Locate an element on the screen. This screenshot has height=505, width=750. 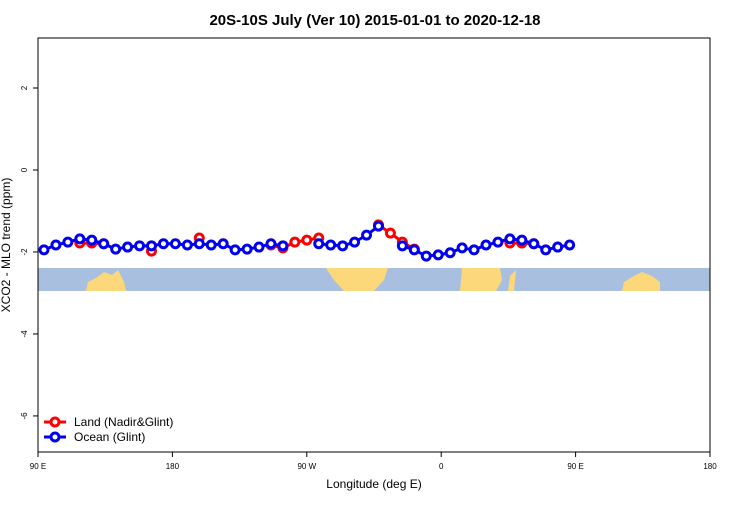
legend-label: Ocean (Glint) is located at coordinates (109, 437).